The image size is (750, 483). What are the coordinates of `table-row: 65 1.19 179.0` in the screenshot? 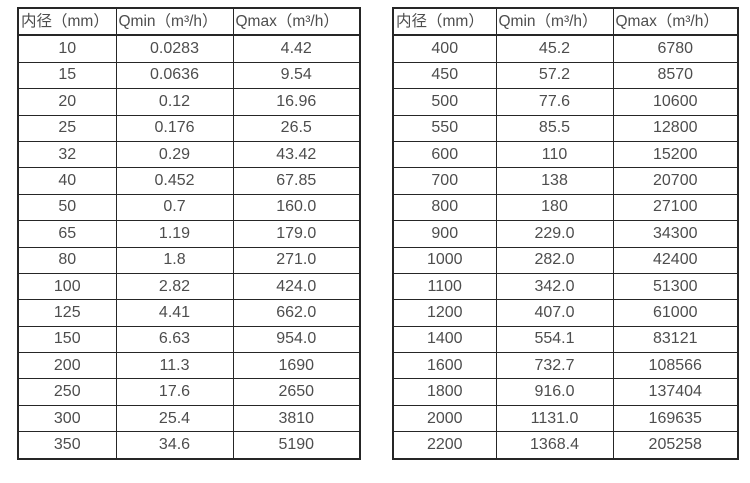 It's located at (189, 234).